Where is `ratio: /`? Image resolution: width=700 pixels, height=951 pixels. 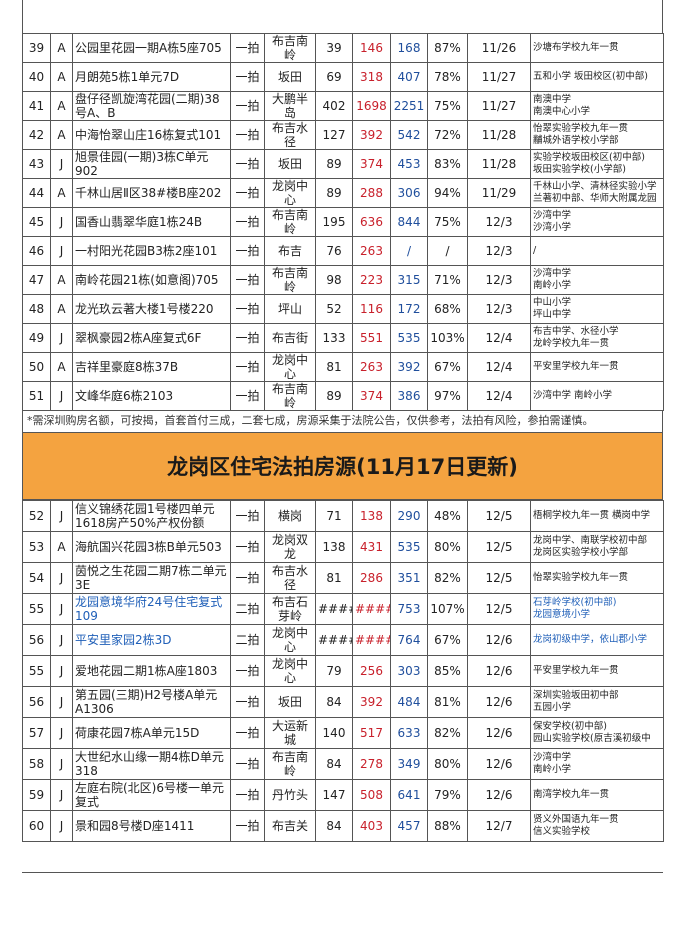 ratio: / is located at coordinates (447, 251).